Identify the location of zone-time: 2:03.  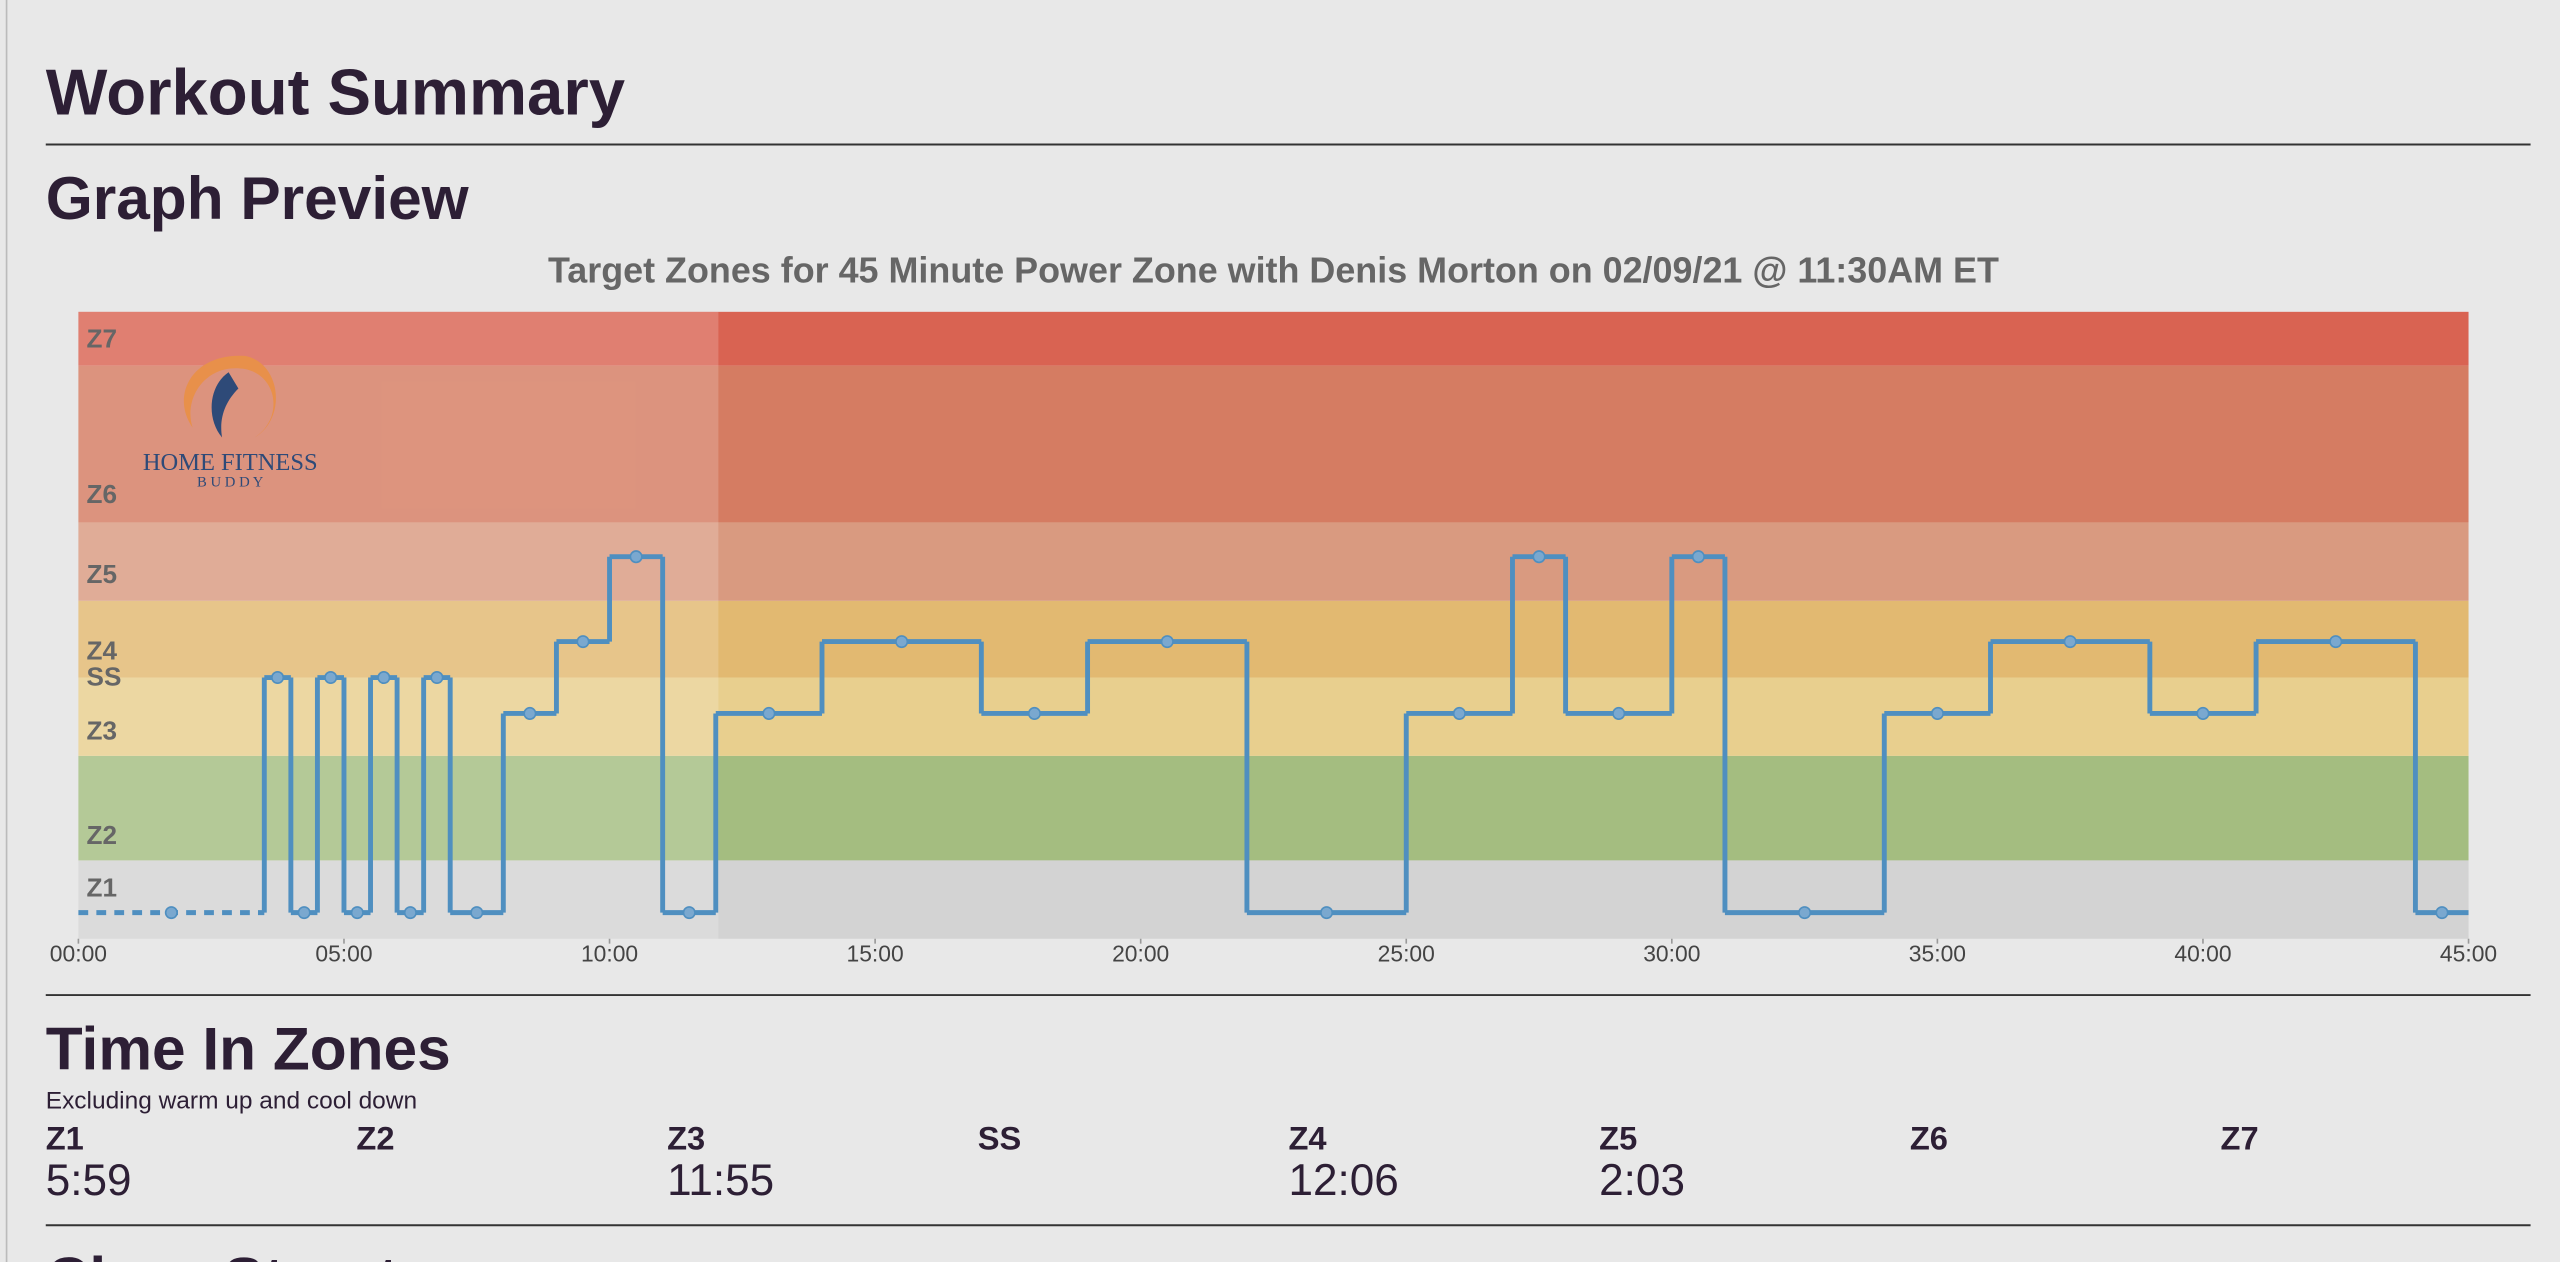
(1642, 1180).